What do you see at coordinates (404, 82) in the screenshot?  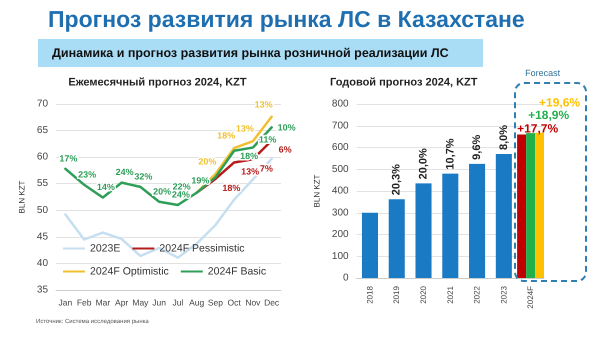 I see `chart-title: Годовой прогноз 2024, KZT` at bounding box center [404, 82].